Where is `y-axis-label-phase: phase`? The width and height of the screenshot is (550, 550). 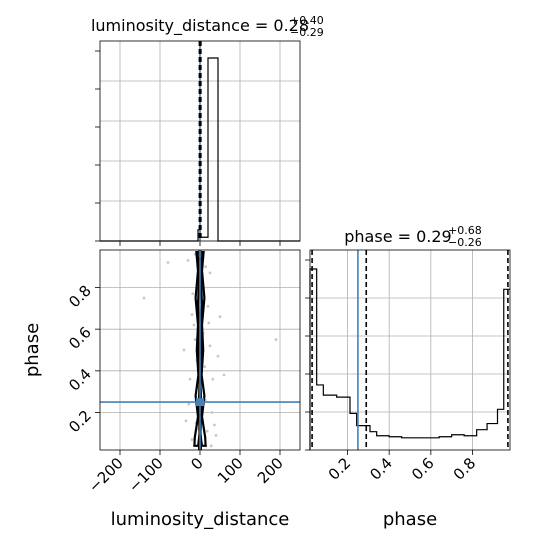
y-axis-label-phase: phase is located at coordinates (32, 350).